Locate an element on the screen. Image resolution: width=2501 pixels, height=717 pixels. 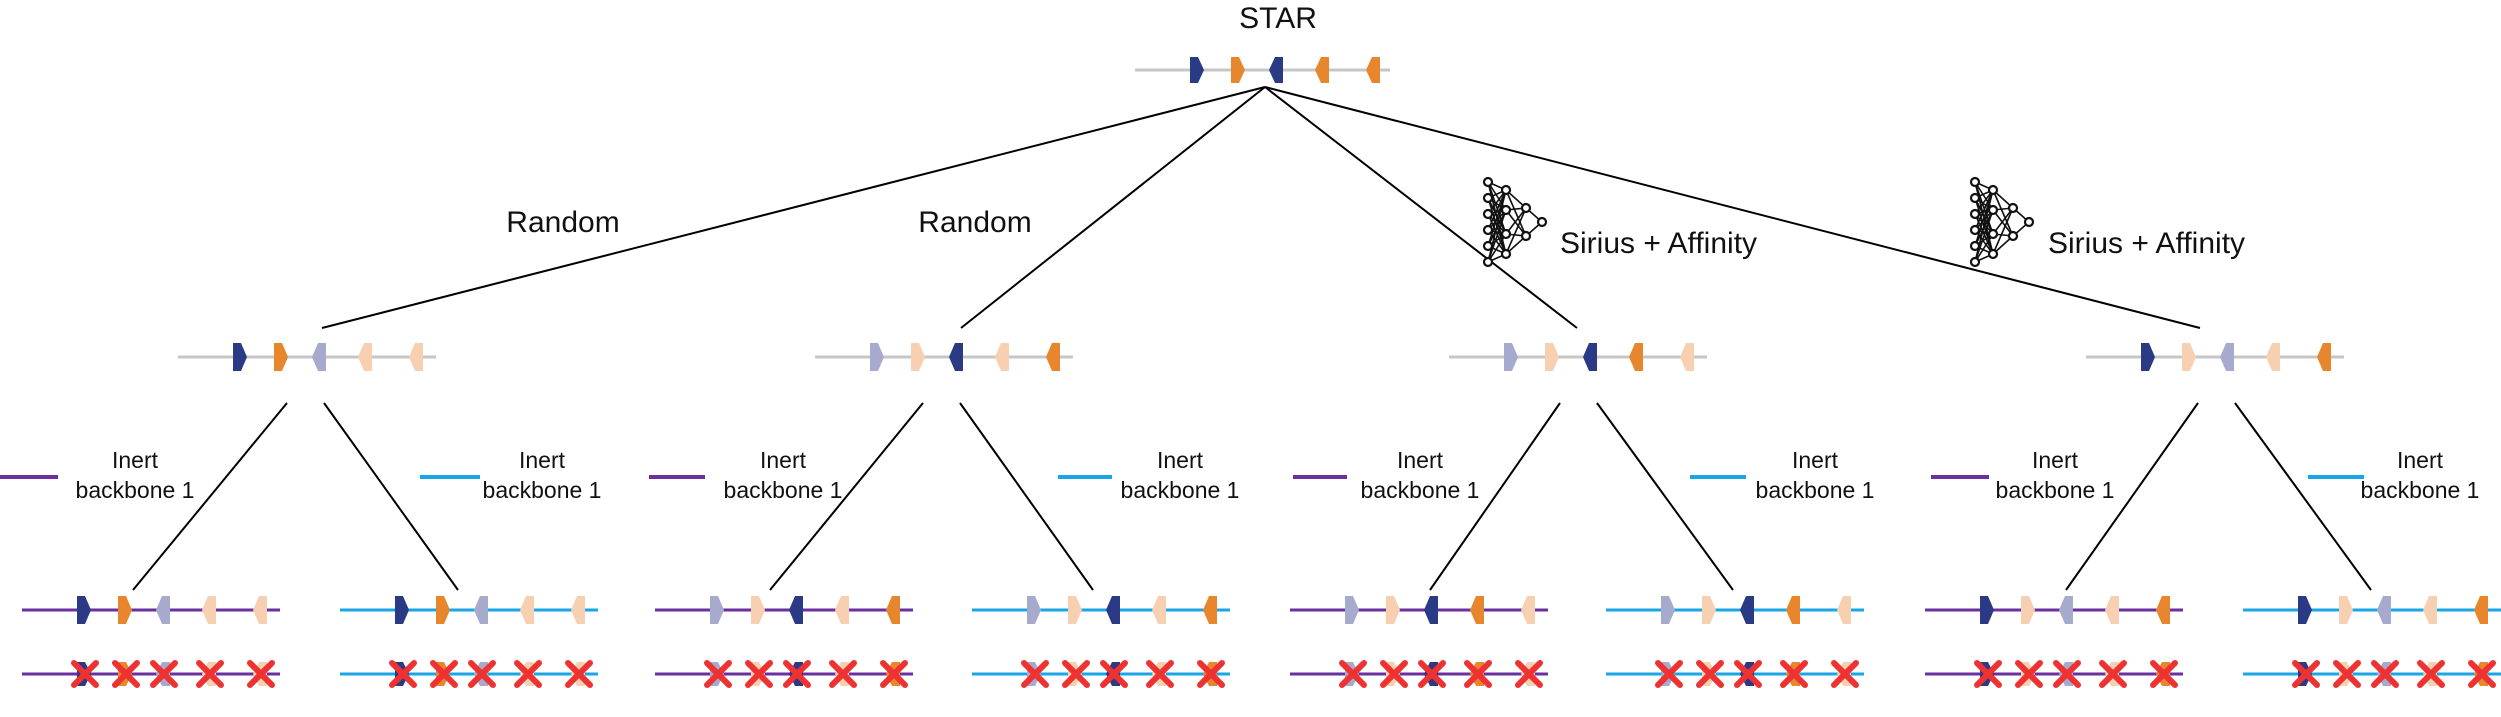
neural-network-icon is located at coordinates (2002, 222).